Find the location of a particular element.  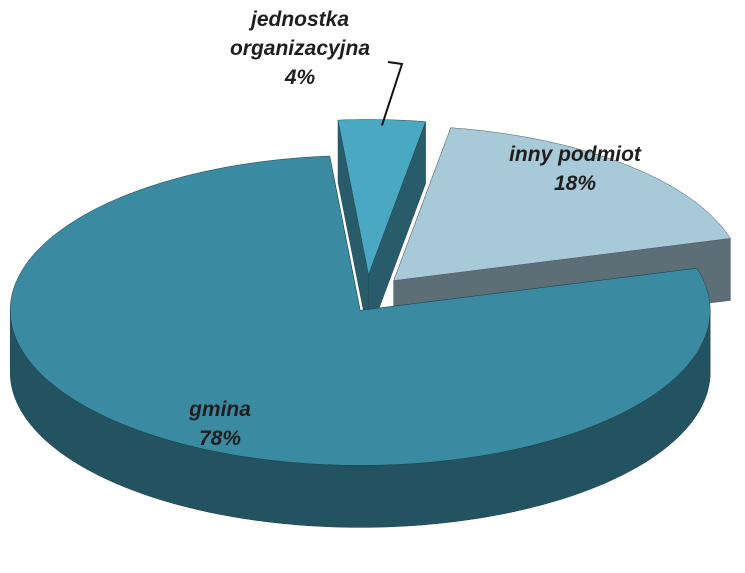

value-label: 78% is located at coordinates (220, 438).